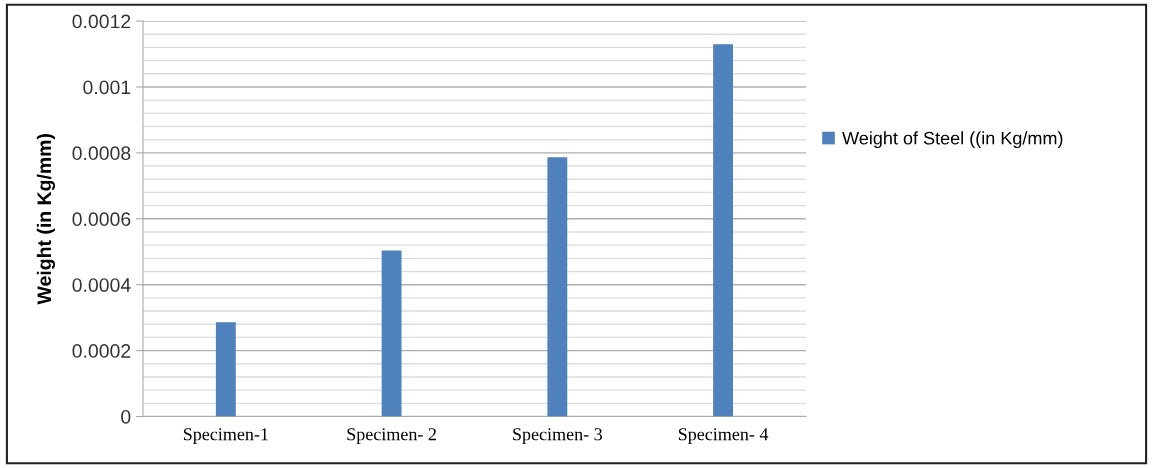 This screenshot has height=468, width=1153. I want to click on y-tick-label: 0.0006, so click(101, 219).